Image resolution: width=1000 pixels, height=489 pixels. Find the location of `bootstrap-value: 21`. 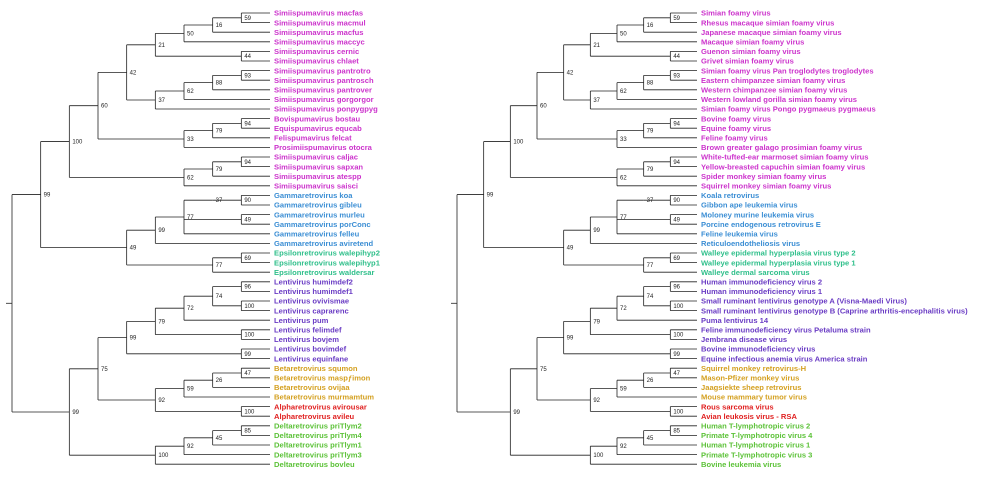

bootstrap-value: 21 is located at coordinates (161, 46).